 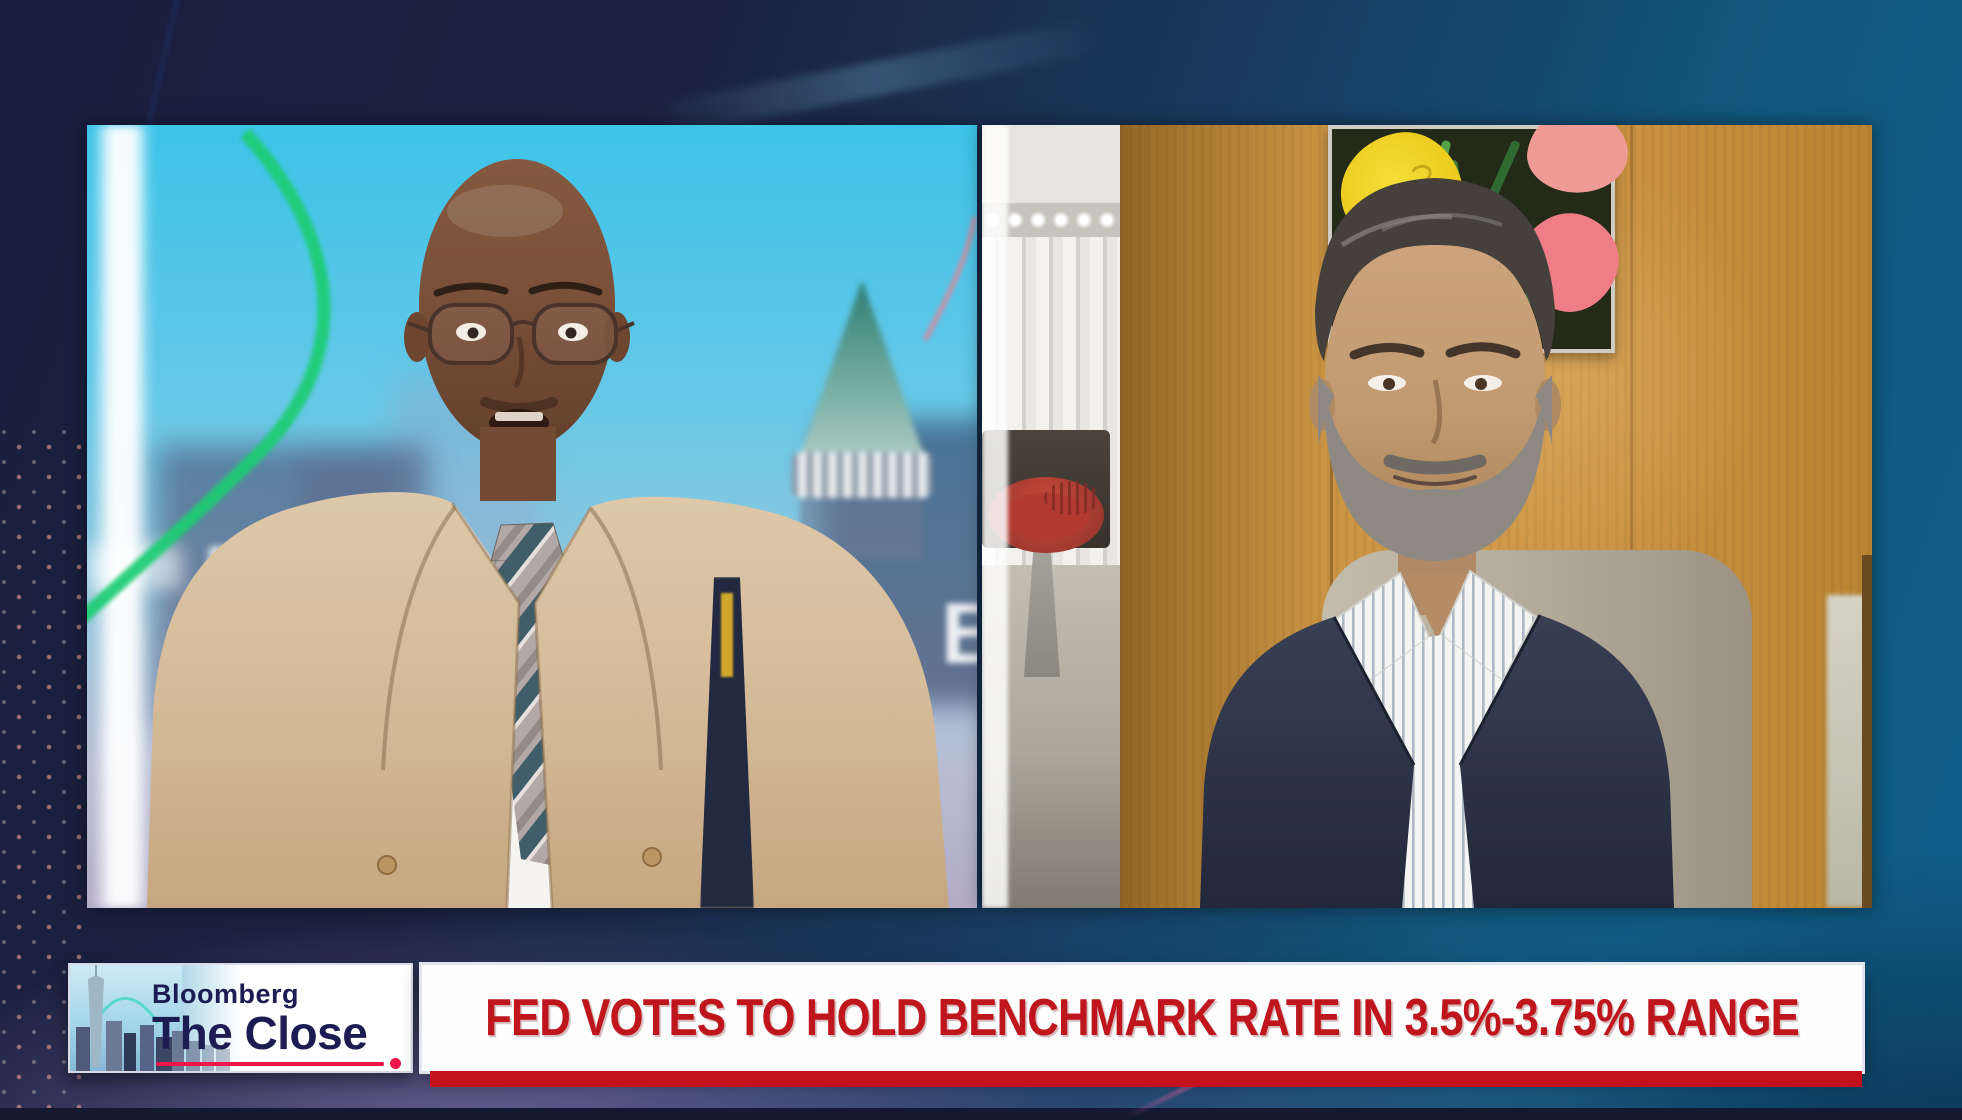 I want to click on red-platner-chair-lattice, so click(x=1072, y=498).